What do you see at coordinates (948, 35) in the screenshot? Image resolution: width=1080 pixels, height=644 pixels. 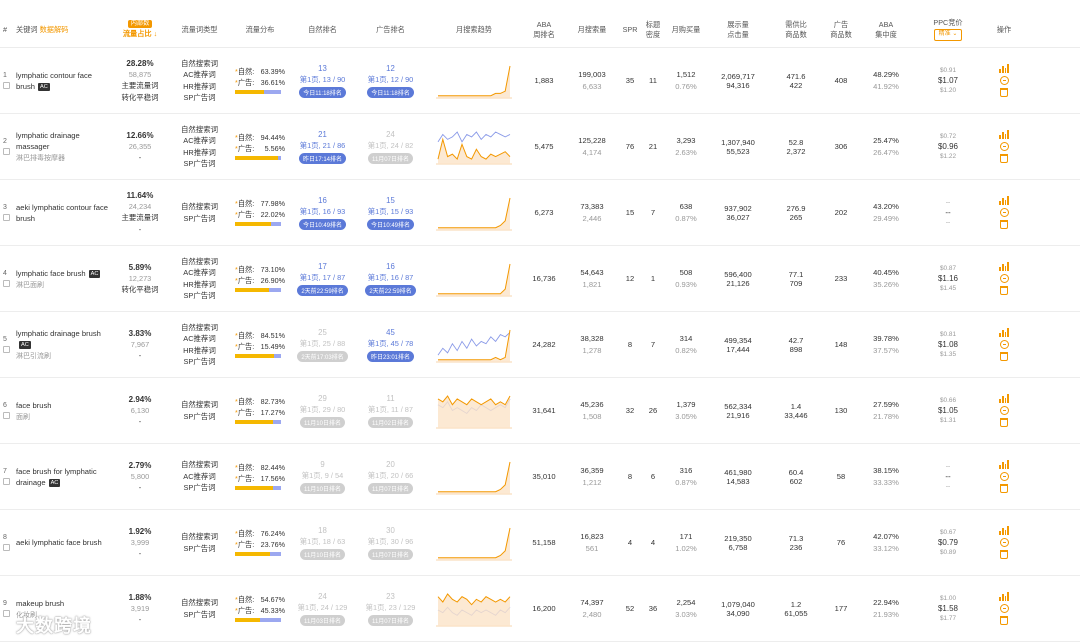 I see `ppc-match-select: 精准 ⌄` at bounding box center [948, 35].